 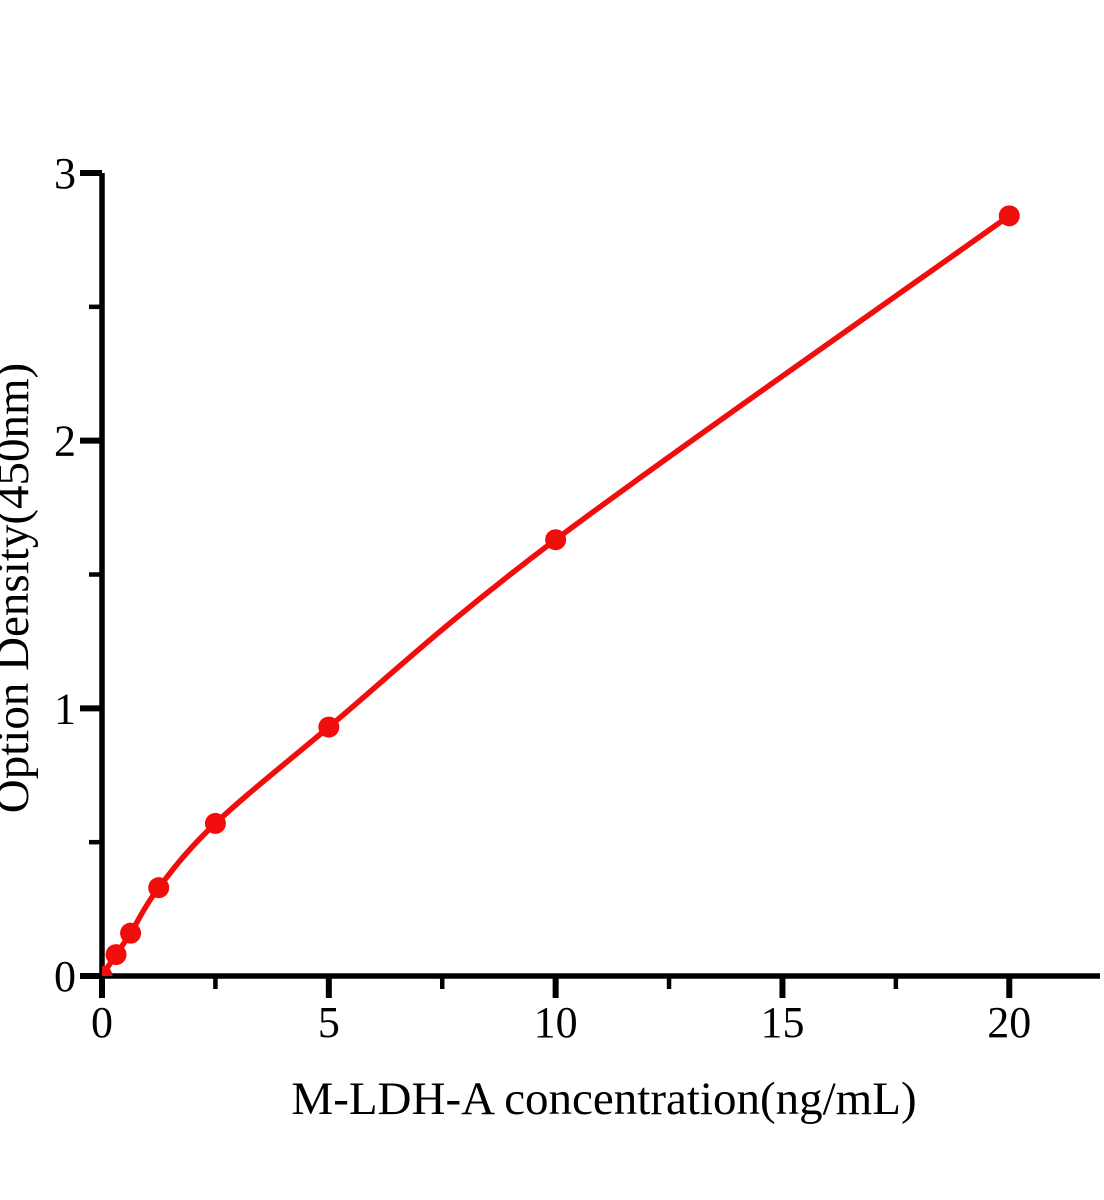 I want to click on y-axis-tick-label: 3, so click(x=65, y=173).